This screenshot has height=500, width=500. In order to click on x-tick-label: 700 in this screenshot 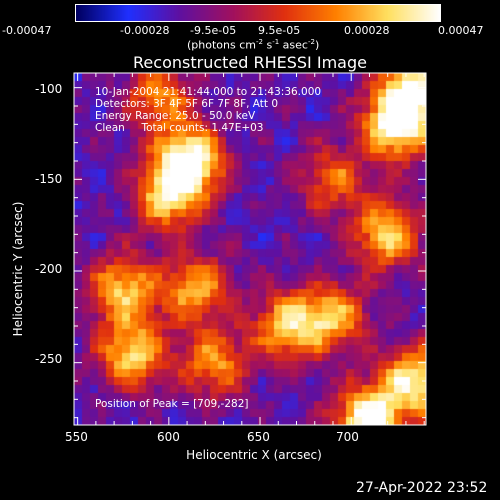, I will do `click(347, 437)`.